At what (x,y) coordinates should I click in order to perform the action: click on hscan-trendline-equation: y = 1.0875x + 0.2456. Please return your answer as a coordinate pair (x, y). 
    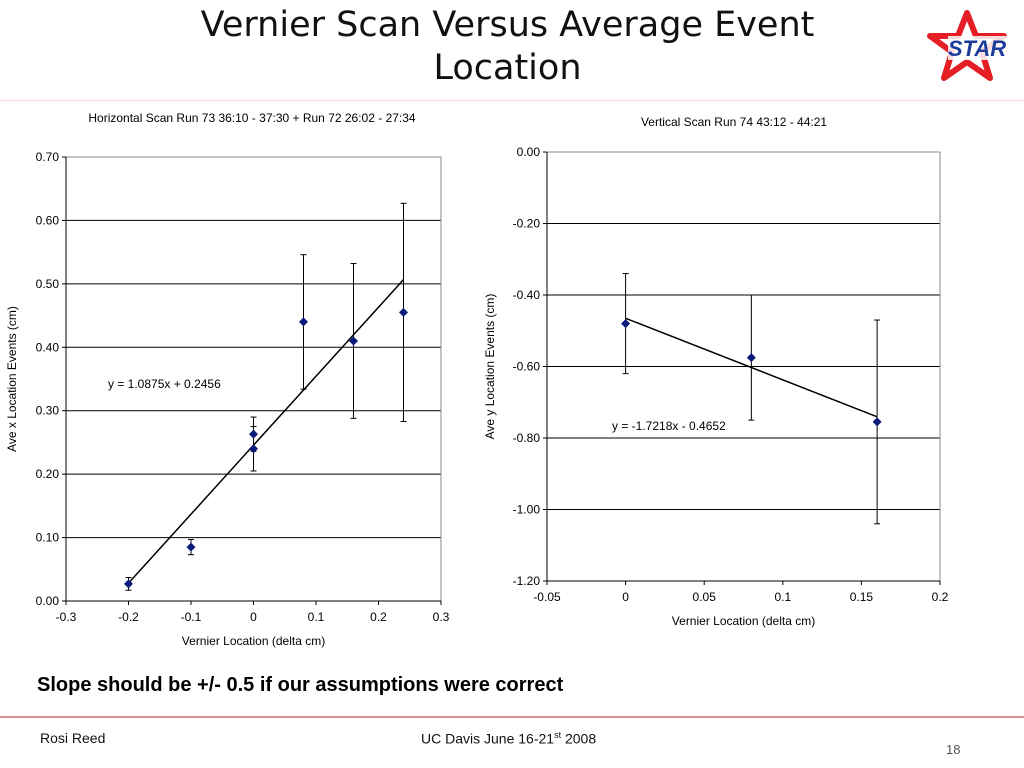
    Looking at the image, I should click on (164, 384).